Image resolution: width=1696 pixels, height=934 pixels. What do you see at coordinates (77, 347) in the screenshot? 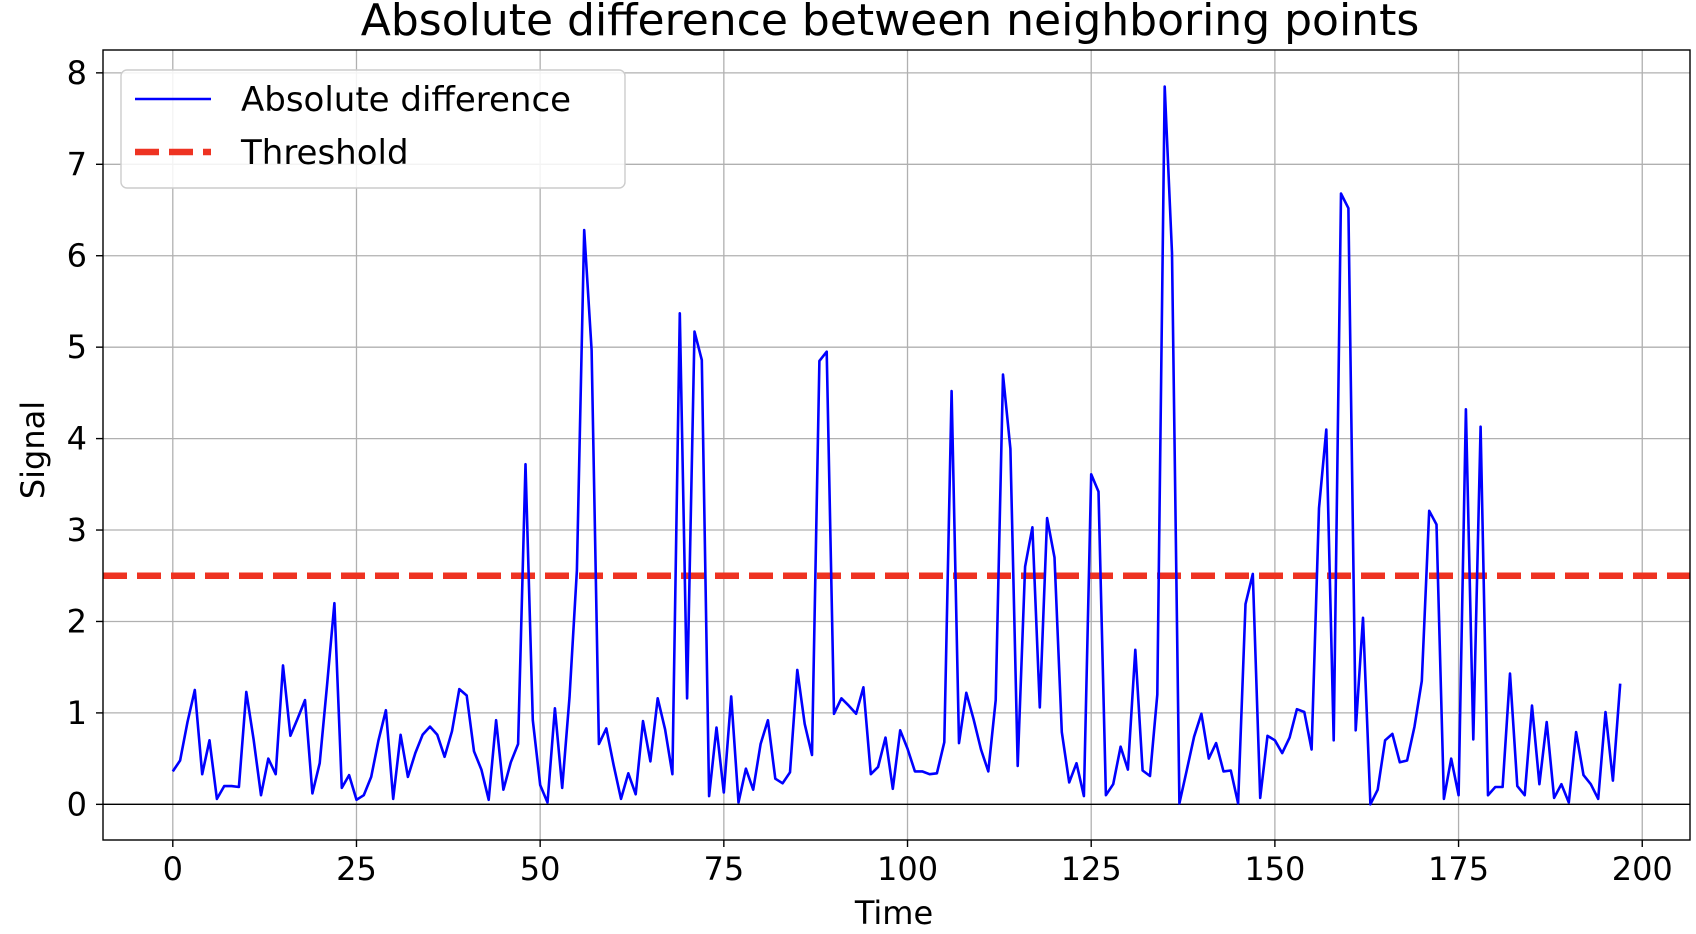
I see `y-tick-label: 5` at bounding box center [77, 347].